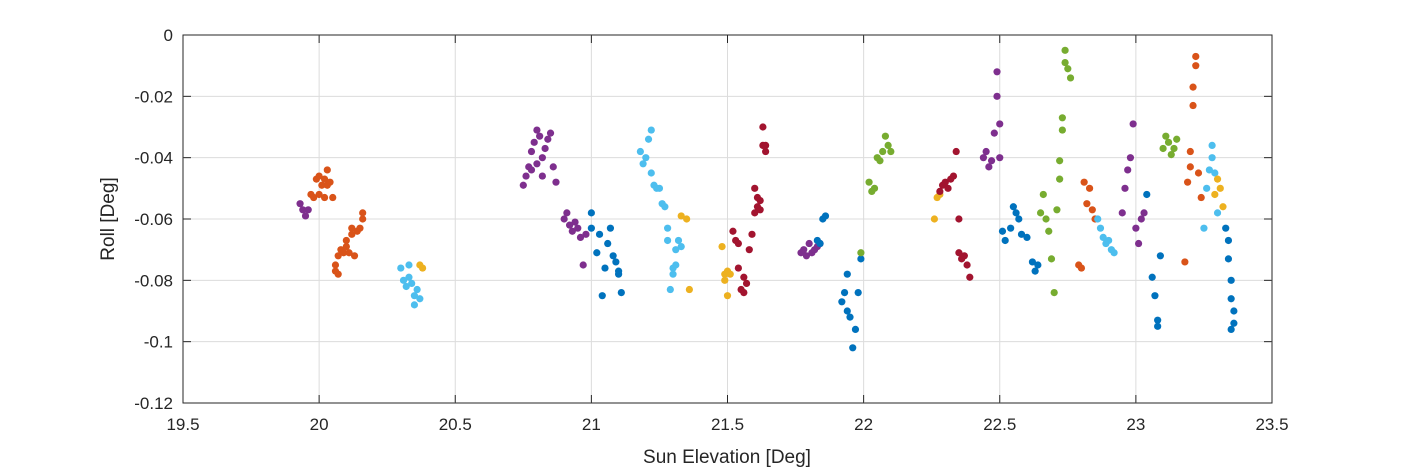 Image resolution: width=1406 pixels, height=469 pixels. Describe the element at coordinates (727, 457) in the screenshot. I see `x-axis-label: Sun Elevation [Deg]` at that location.